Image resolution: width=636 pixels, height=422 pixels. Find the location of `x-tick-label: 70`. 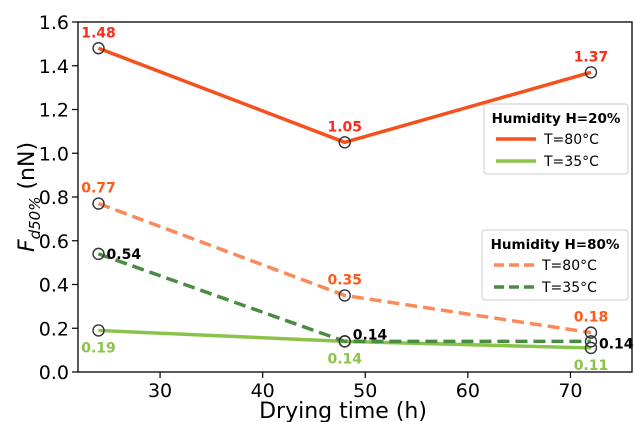

x-tick-label: 70 is located at coordinates (570, 391).